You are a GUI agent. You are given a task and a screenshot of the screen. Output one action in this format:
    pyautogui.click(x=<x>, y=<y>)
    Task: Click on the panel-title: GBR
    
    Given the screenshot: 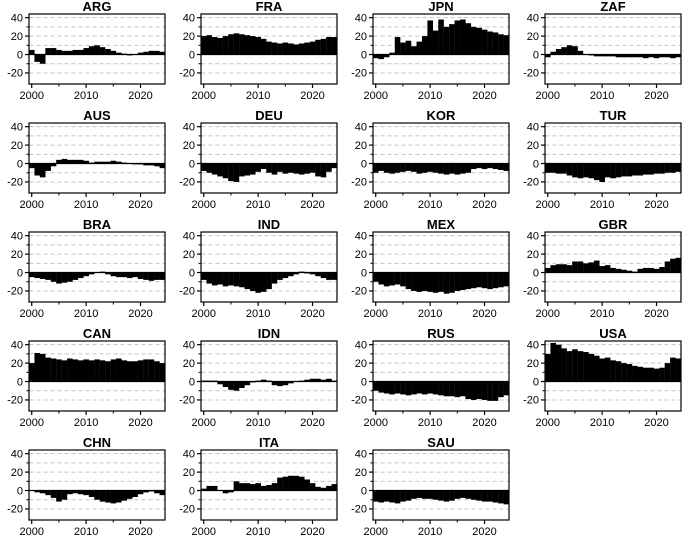 What is the action you would take?
    pyautogui.click(x=614, y=225)
    